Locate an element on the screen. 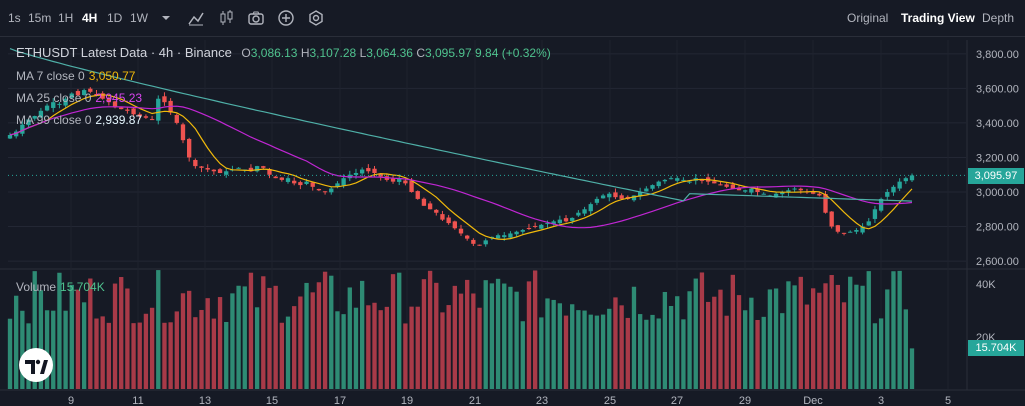 The width and height of the screenshot is (1025, 406). plus-circle-icon is located at coordinates (286, 18).